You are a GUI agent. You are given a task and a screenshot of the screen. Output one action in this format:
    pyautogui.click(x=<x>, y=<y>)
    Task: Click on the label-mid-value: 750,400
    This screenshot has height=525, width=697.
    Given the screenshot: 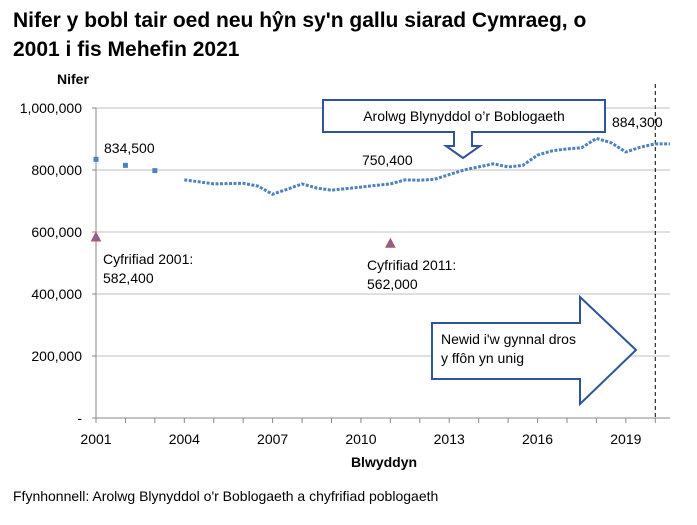 What is the action you would take?
    pyautogui.click(x=387, y=160)
    